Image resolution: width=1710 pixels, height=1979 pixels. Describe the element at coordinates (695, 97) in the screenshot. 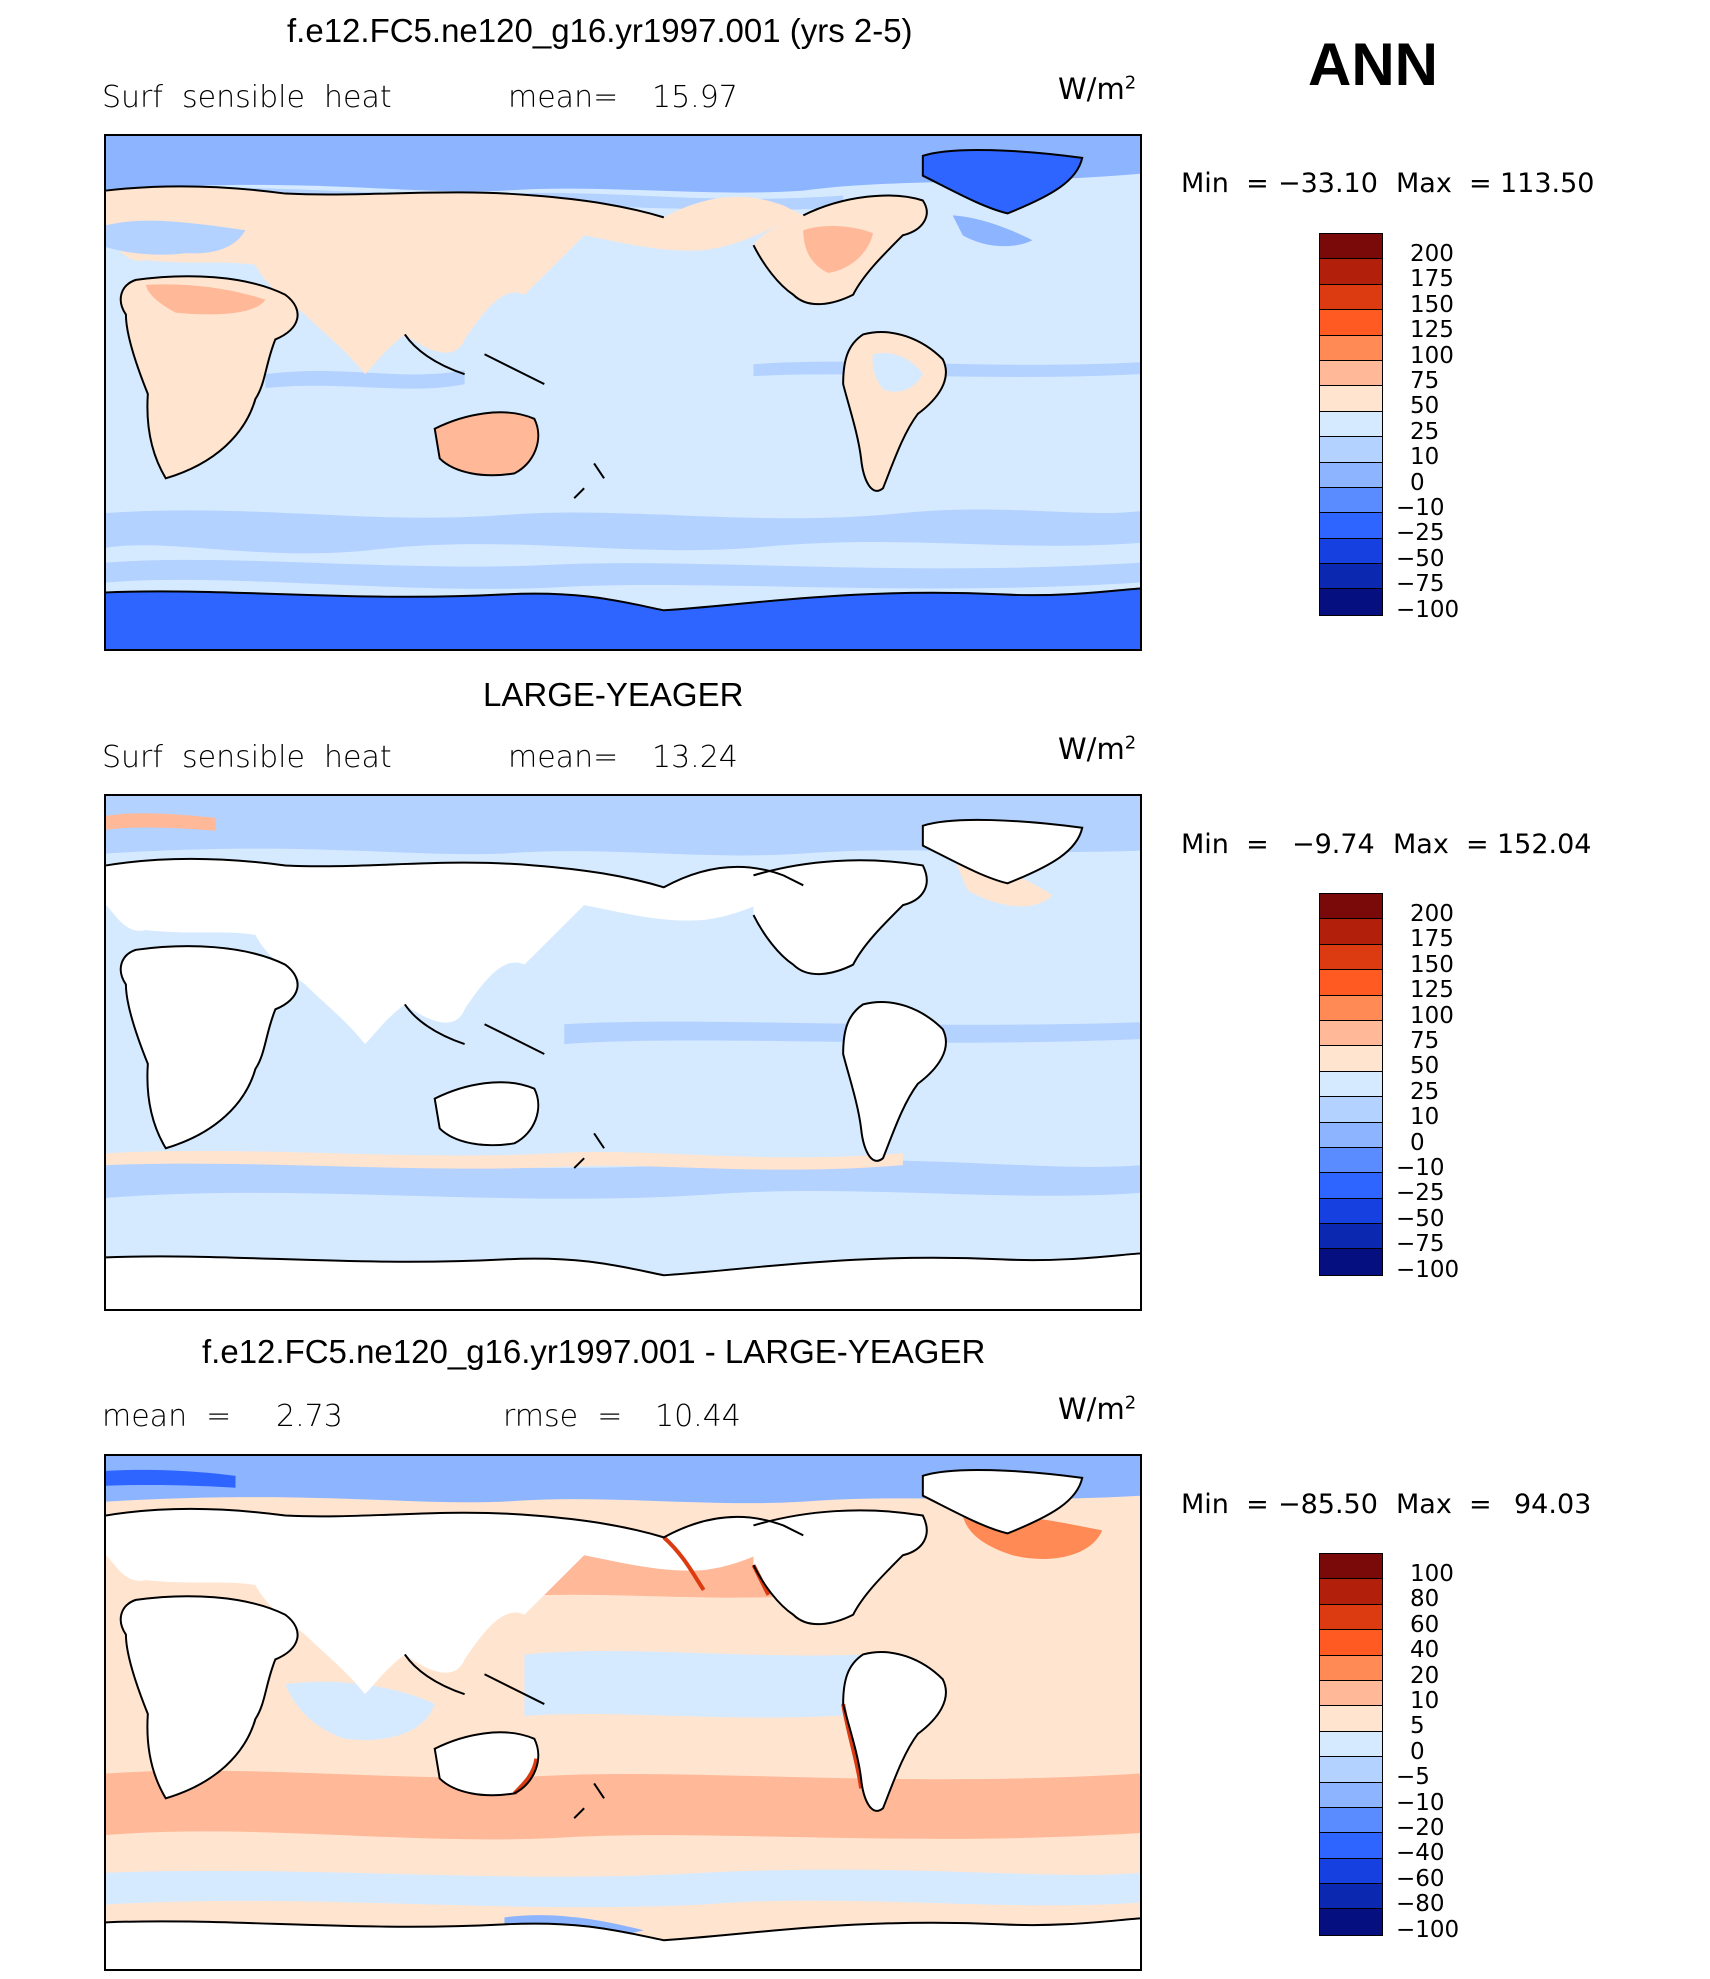

I see `panel-1-mean-value: 15.97` at that location.